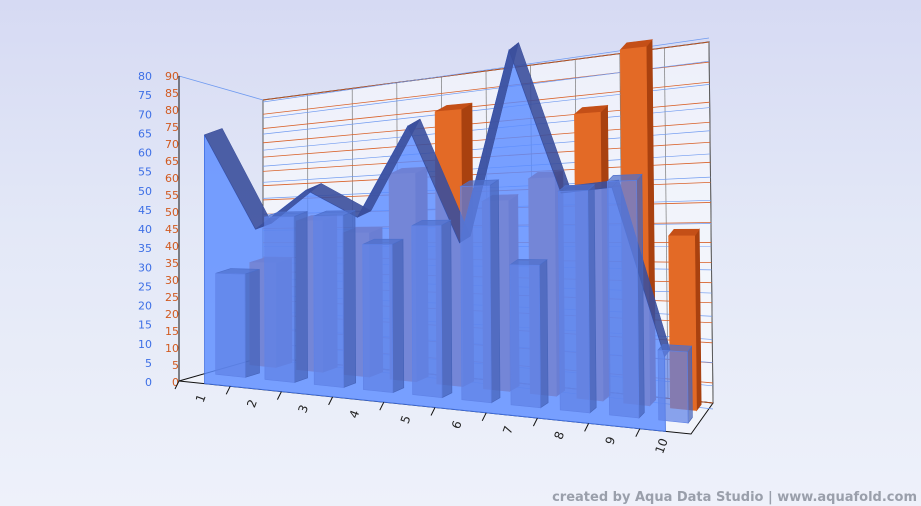  Describe the element at coordinates (172, 212) in the screenshot. I see `right-axis-tick-label: 50` at that location.